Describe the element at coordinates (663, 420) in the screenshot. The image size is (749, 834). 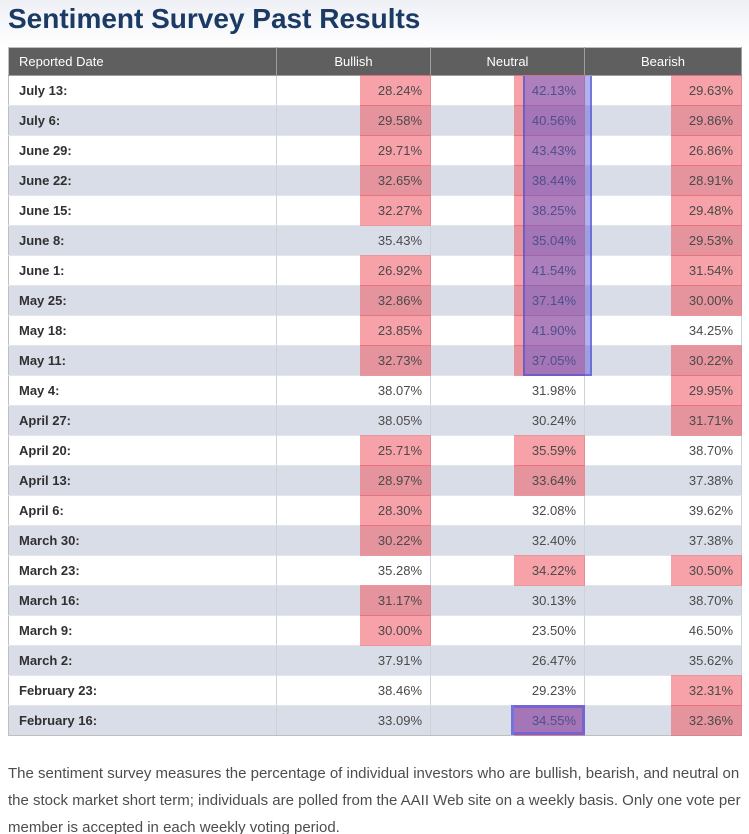
I see `bearish-cell: 31.71%` at that location.